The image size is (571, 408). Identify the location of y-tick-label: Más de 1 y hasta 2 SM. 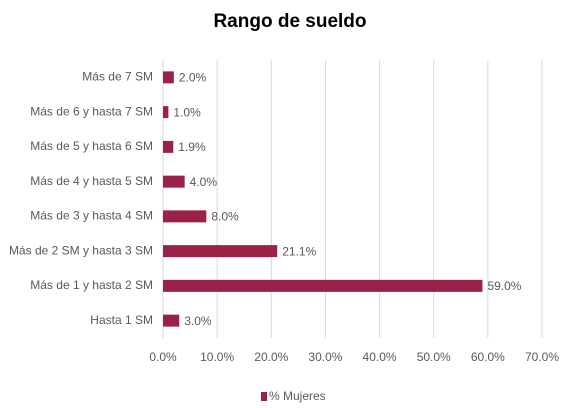
(91, 285).